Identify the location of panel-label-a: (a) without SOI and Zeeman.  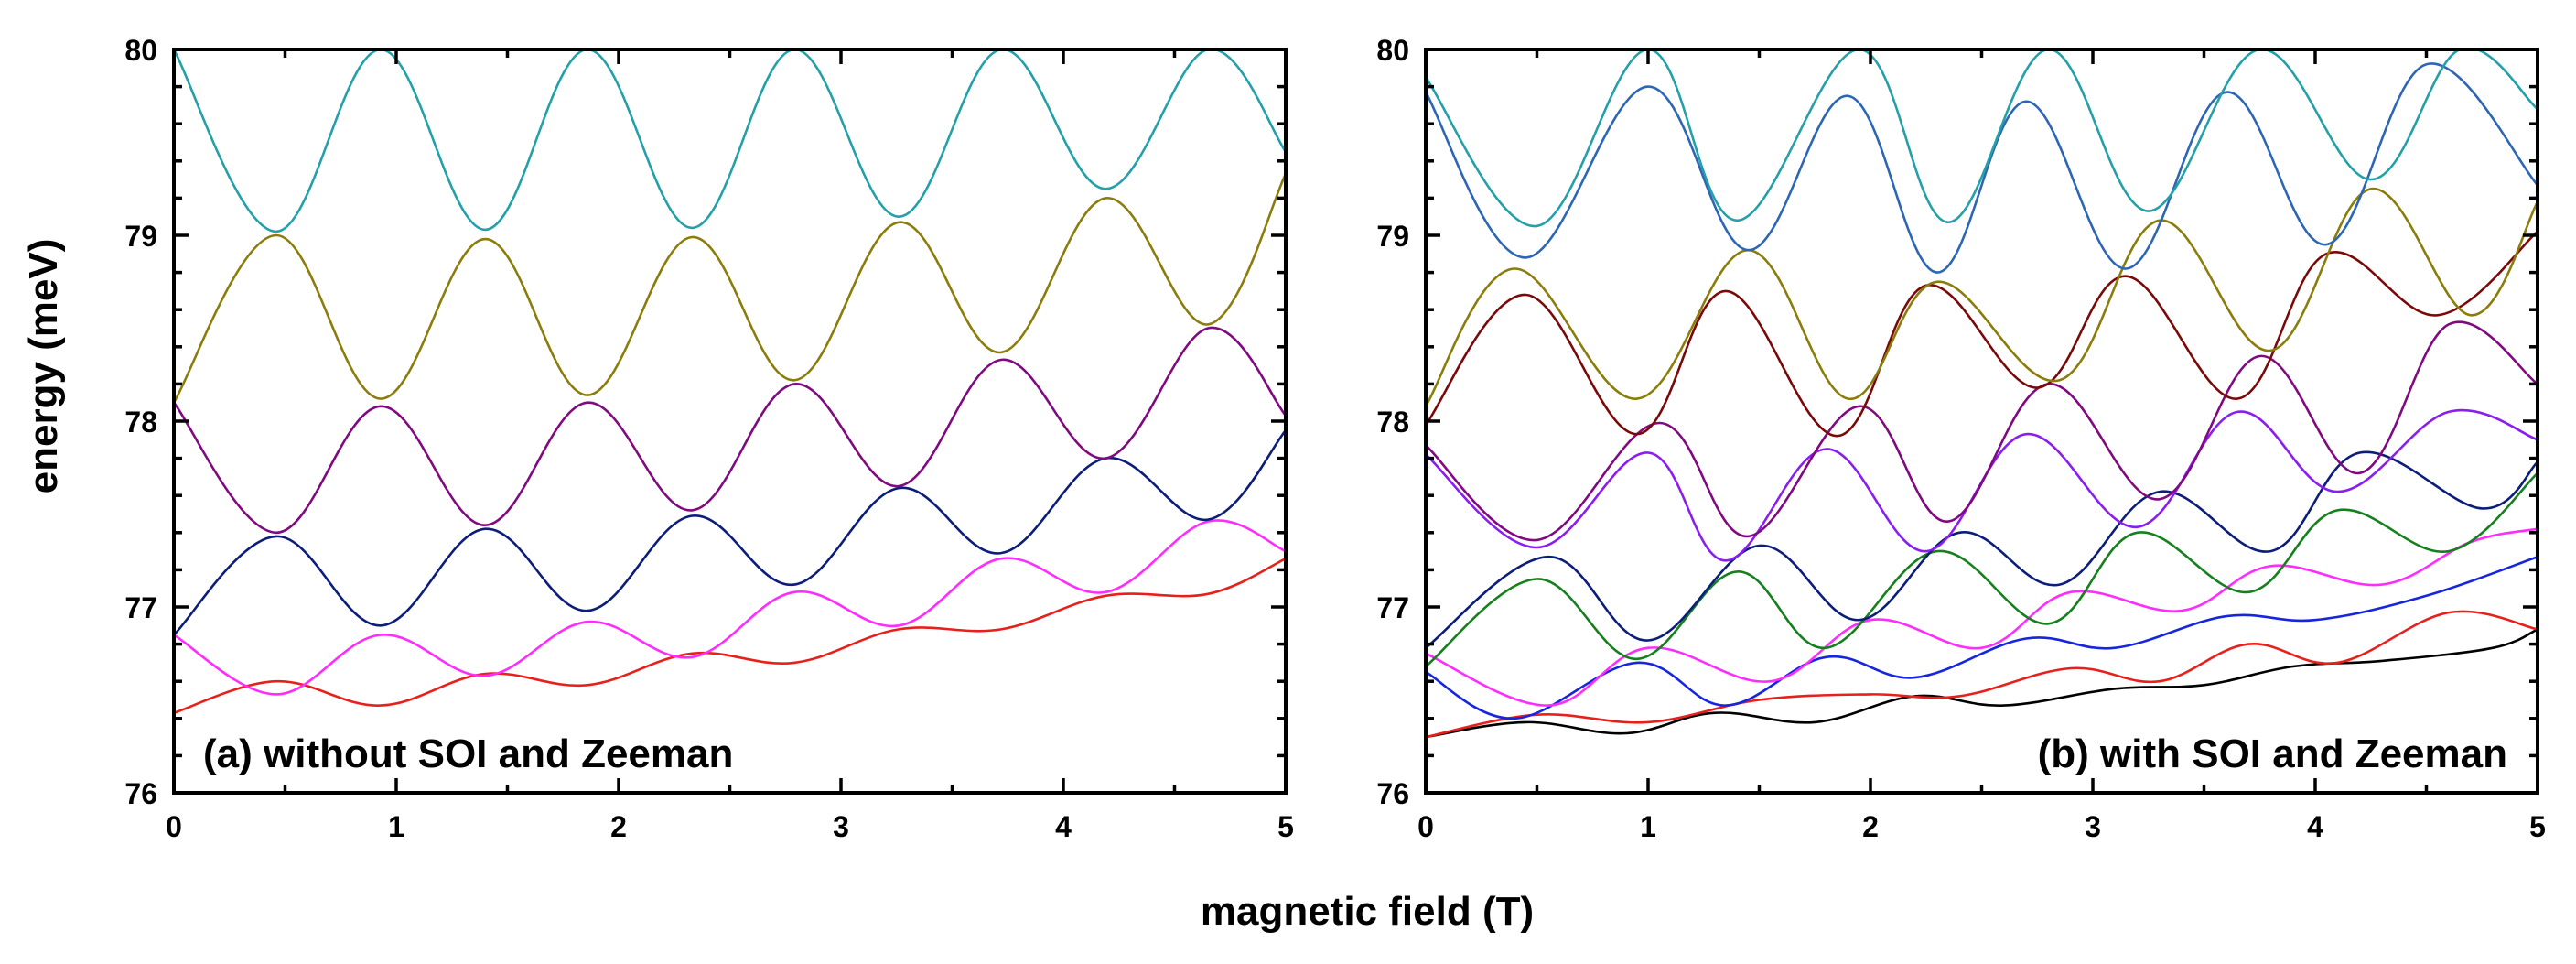
(468, 753).